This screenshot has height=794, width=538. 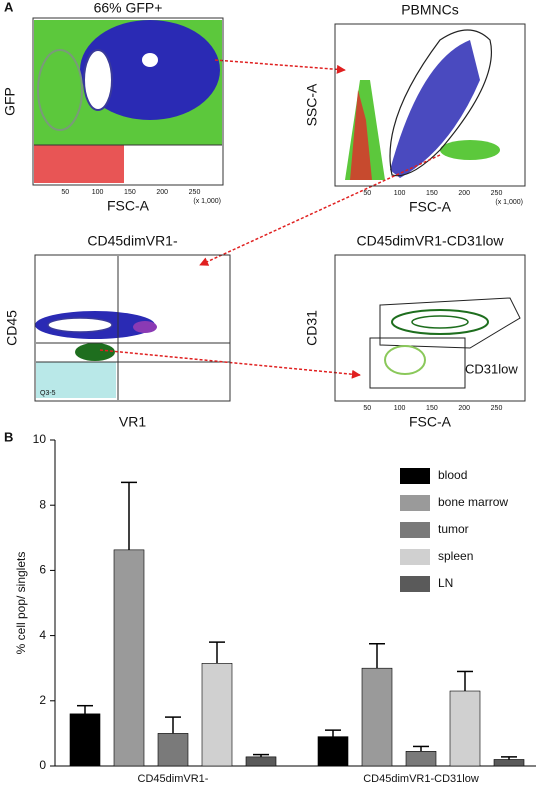 I want to click on y-tick-label: 2, so click(x=42, y=700).